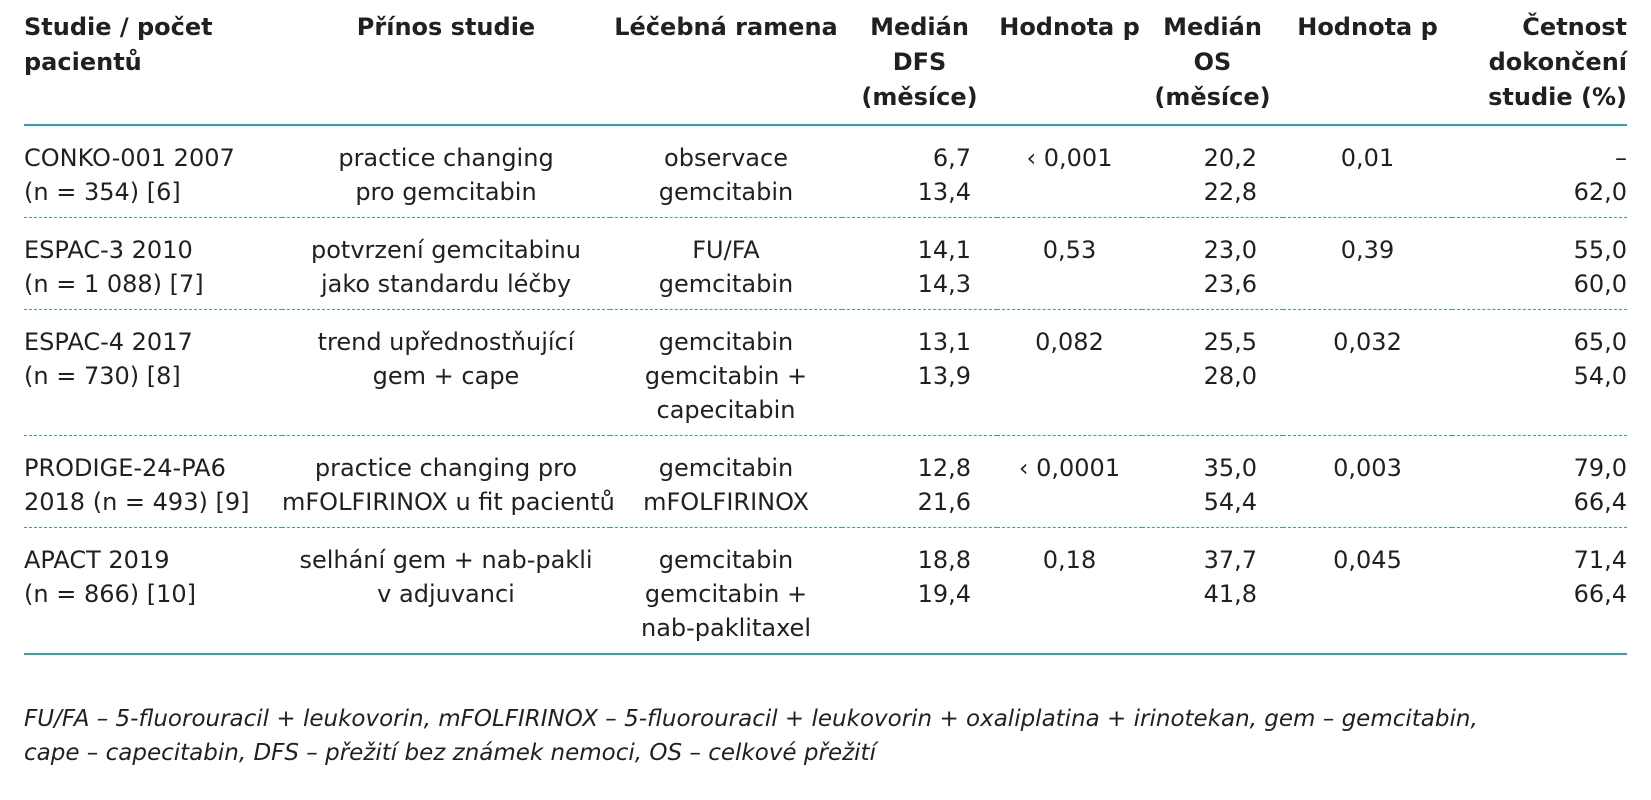  I want to click on cell-line: 0,045, so click(1367, 560).